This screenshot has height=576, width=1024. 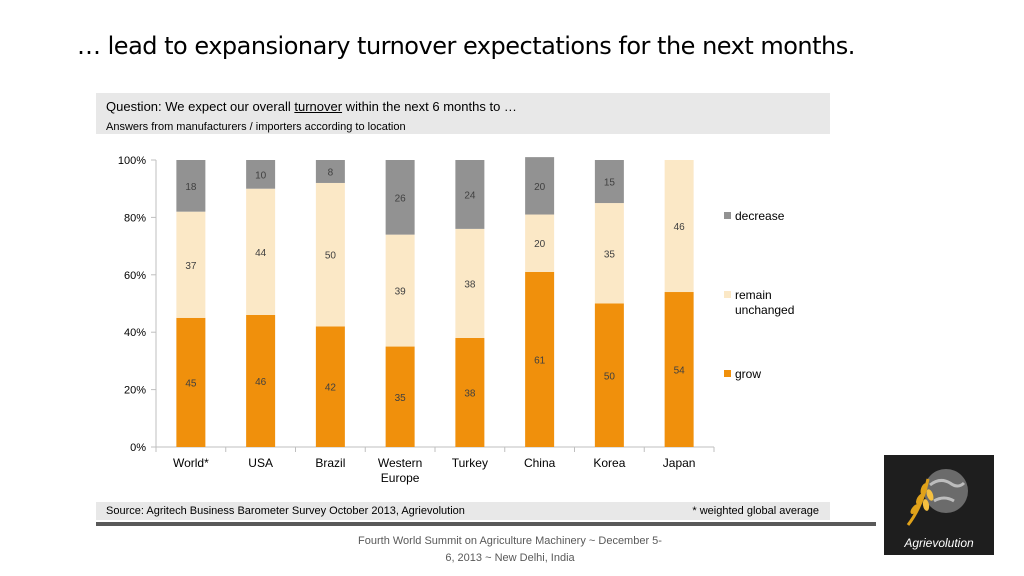 I want to click on x-tick-label-line2: Europe, so click(x=400, y=478).